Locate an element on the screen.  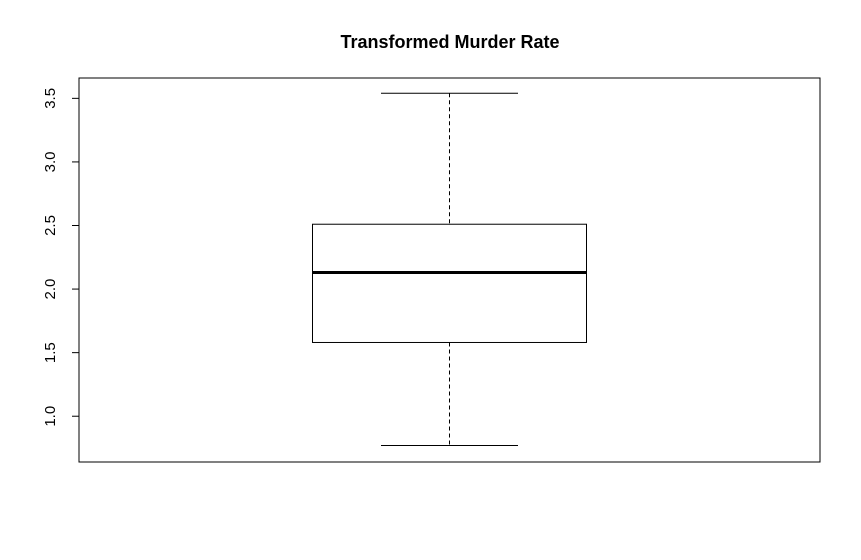
y-tick-label: 3.5 is located at coordinates (50, 98).